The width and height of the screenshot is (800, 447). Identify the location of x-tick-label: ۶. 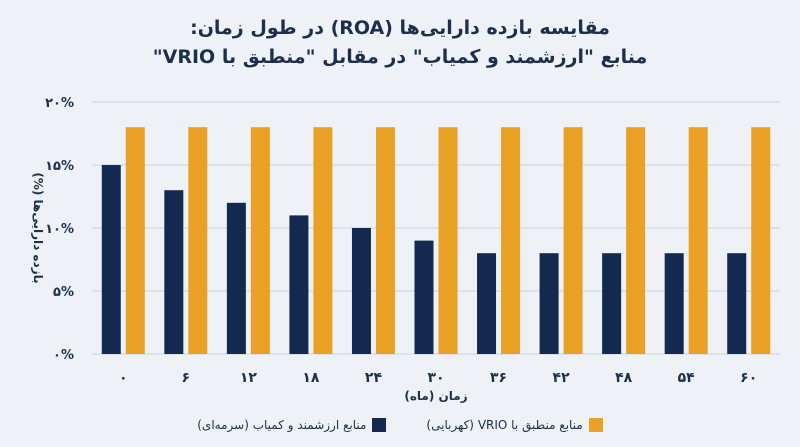
(186, 378).